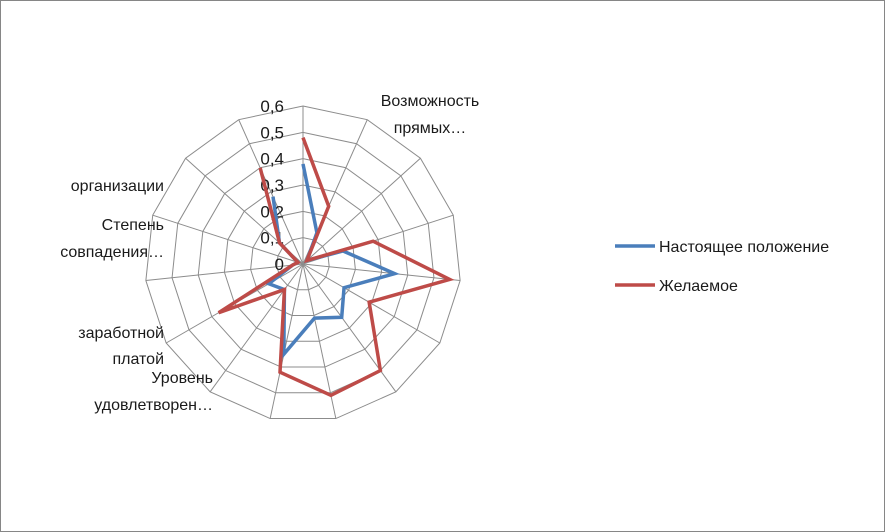 This screenshot has width=885, height=532. I want to click on tick-label: 0,6, so click(272, 106).